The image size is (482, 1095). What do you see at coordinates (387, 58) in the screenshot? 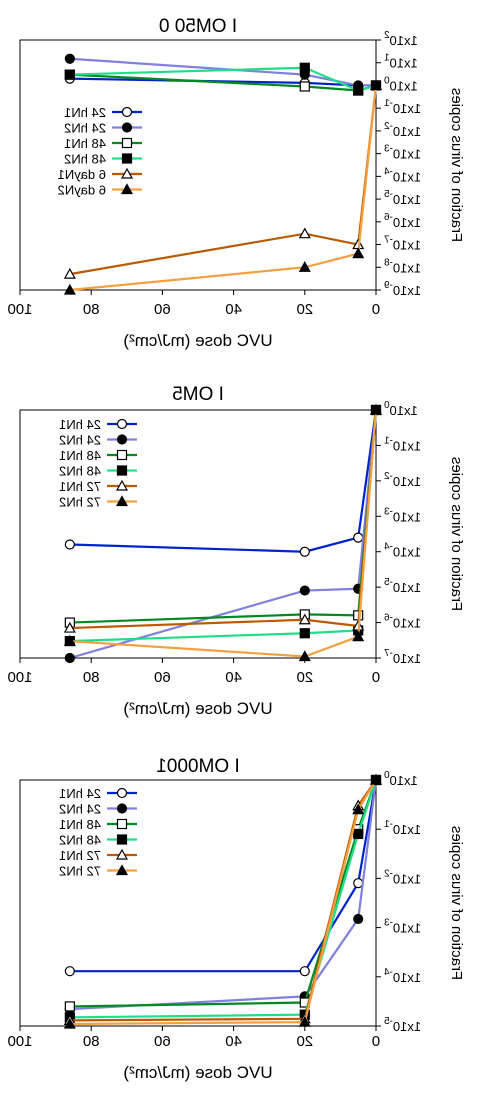
I see `y-tick-exponent: 1` at bounding box center [387, 58].